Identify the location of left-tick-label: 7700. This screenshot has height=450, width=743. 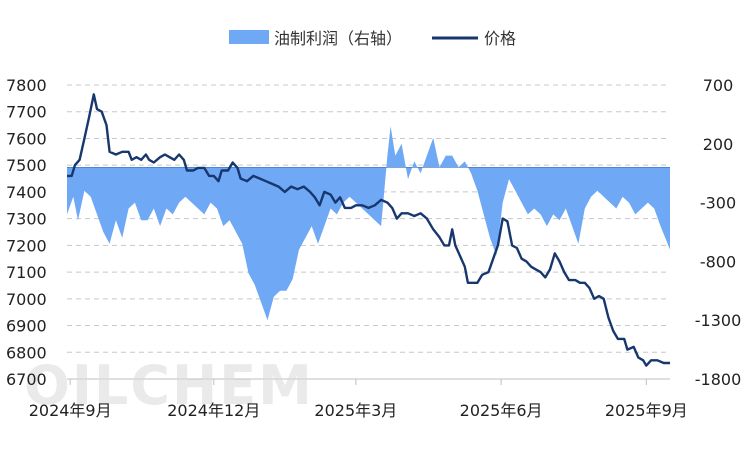
(26, 112).